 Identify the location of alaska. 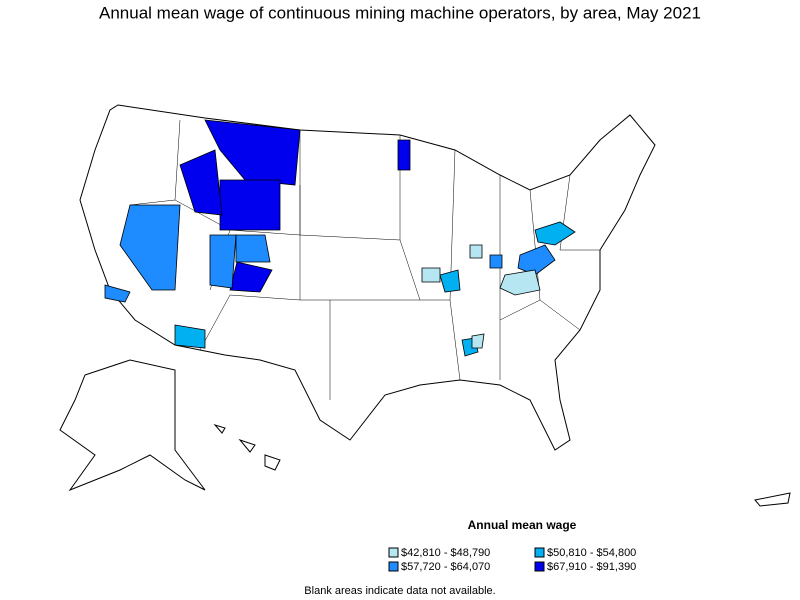
(132, 425).